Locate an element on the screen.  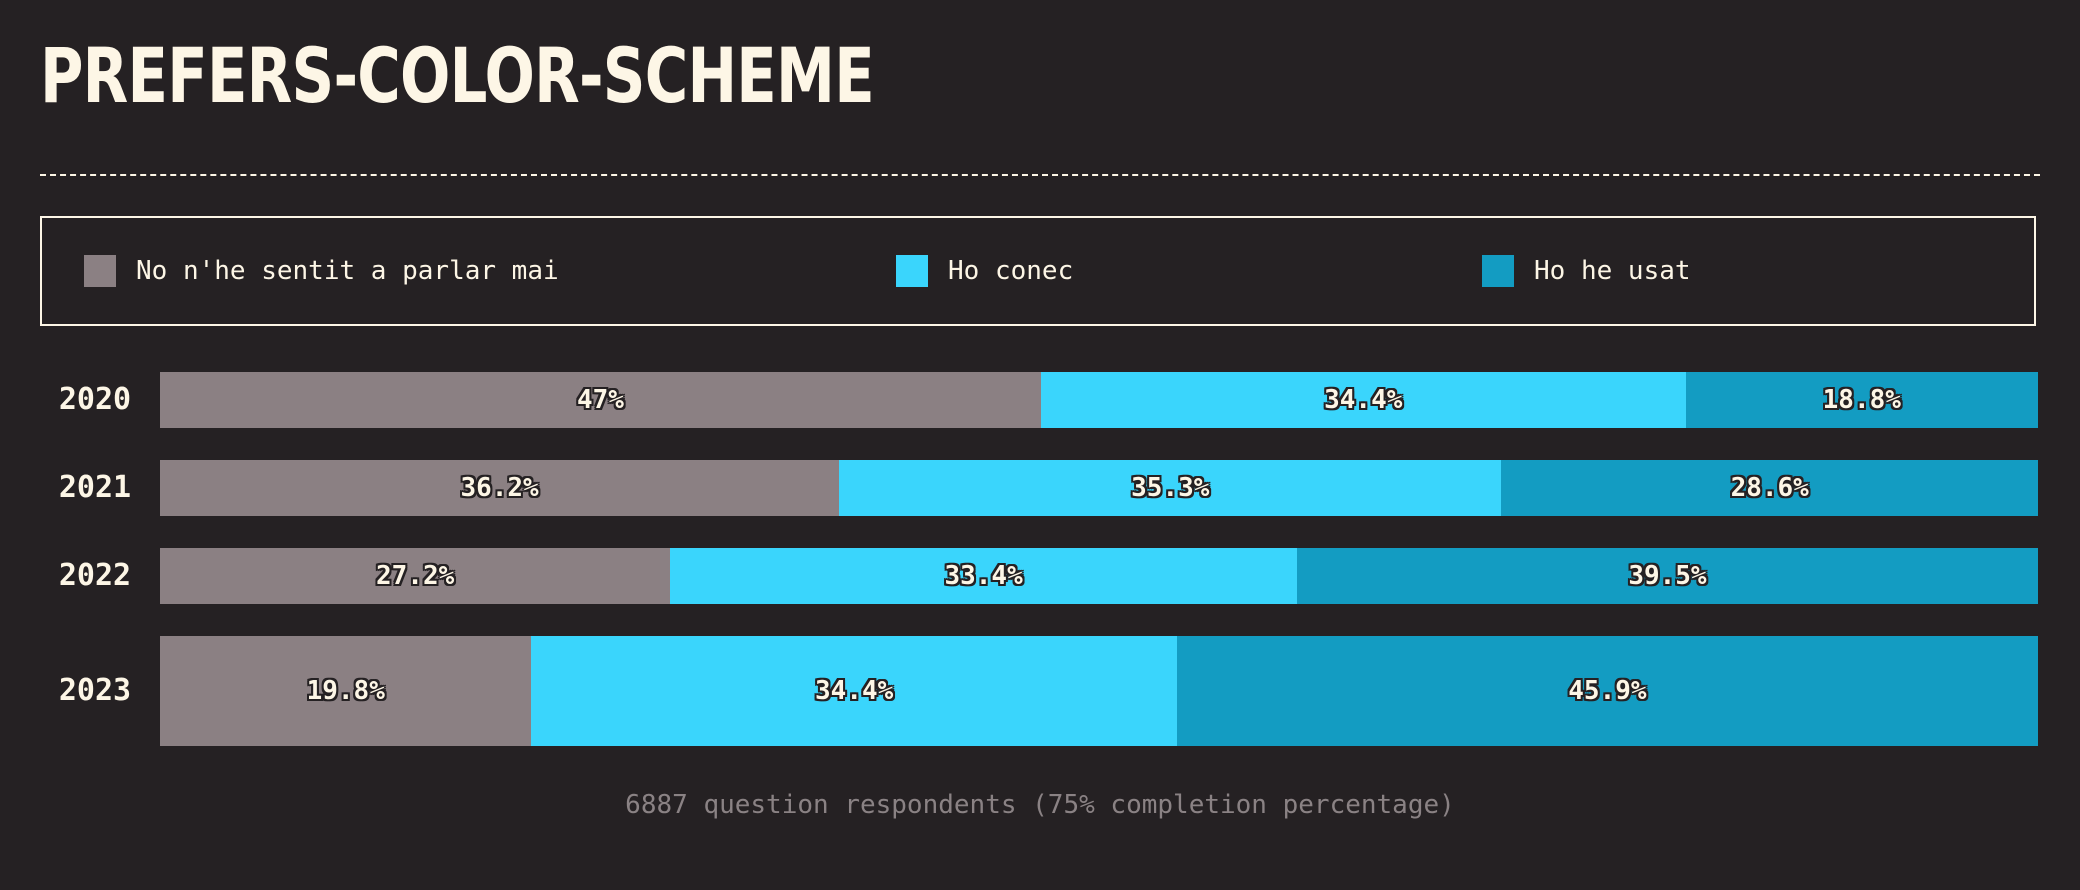
bar-segment-2023-1: 34.4% is located at coordinates (854, 691).